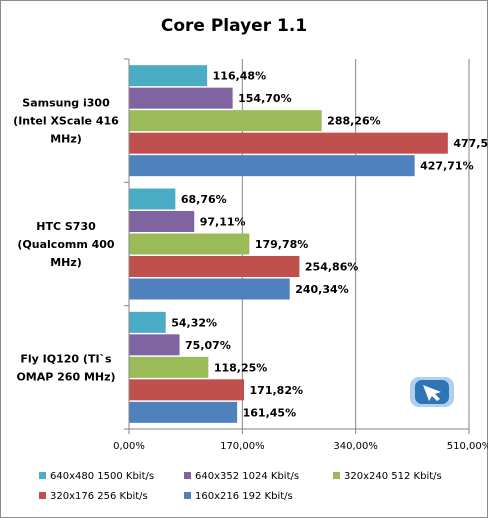 Image resolution: width=488 pixels, height=518 pixels. What do you see at coordinates (446, 166) in the screenshot?
I see `data-label: 427,71%` at bounding box center [446, 166].